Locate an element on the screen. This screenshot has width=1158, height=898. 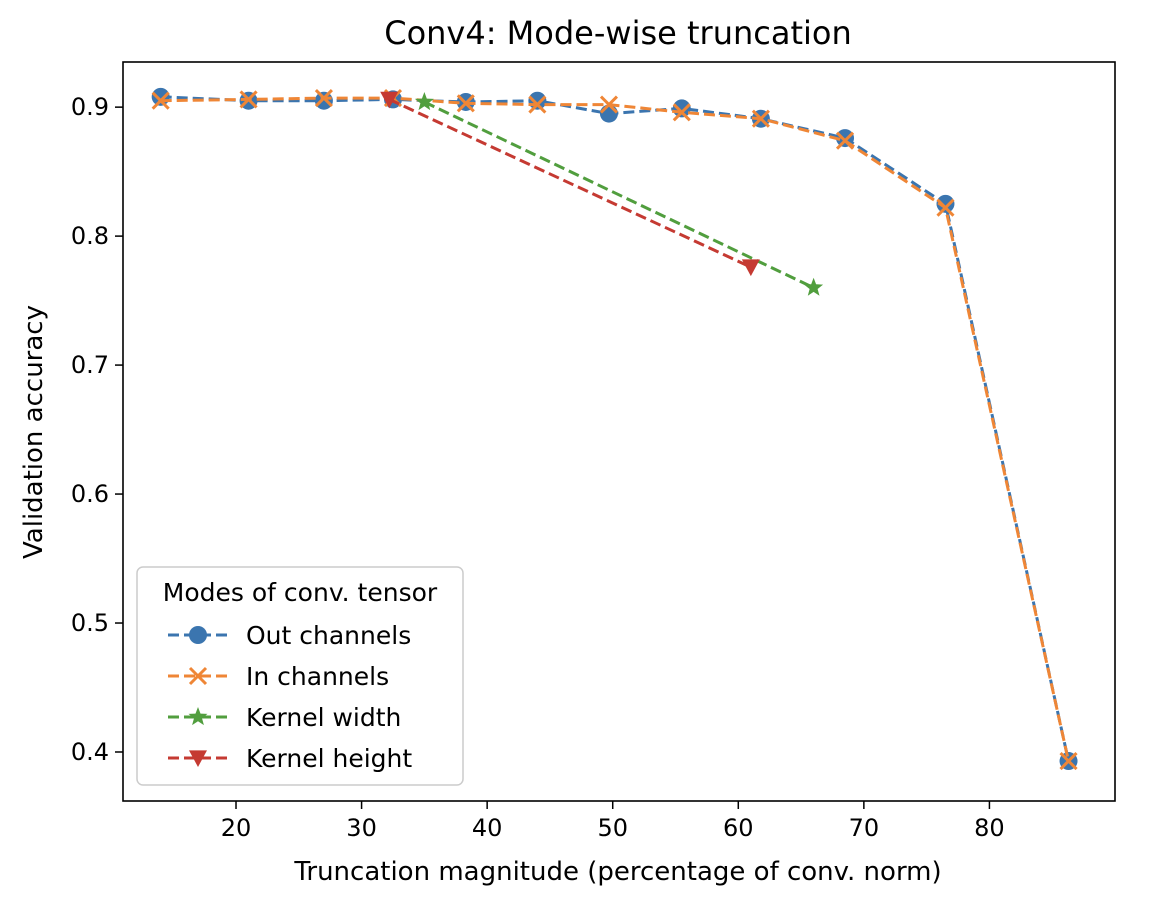
legend-item-out-channels: Out channels is located at coordinates (289, 635).